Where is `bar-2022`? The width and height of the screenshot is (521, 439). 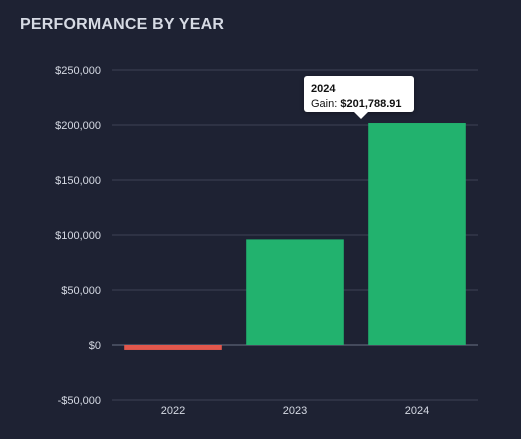 bar-2022 is located at coordinates (173, 347).